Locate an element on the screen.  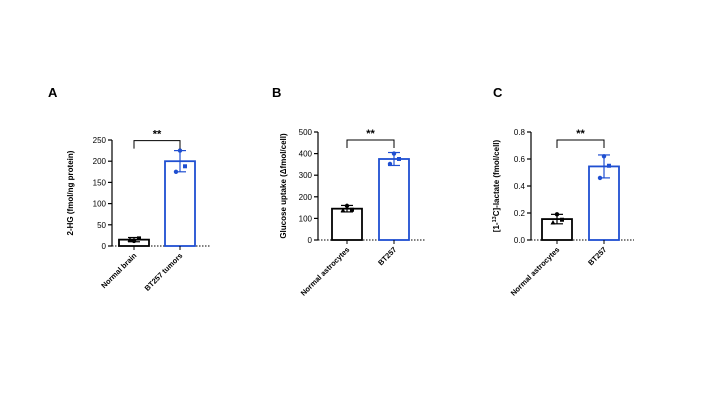
panel-label-c: C is located at coordinates (498, 92).